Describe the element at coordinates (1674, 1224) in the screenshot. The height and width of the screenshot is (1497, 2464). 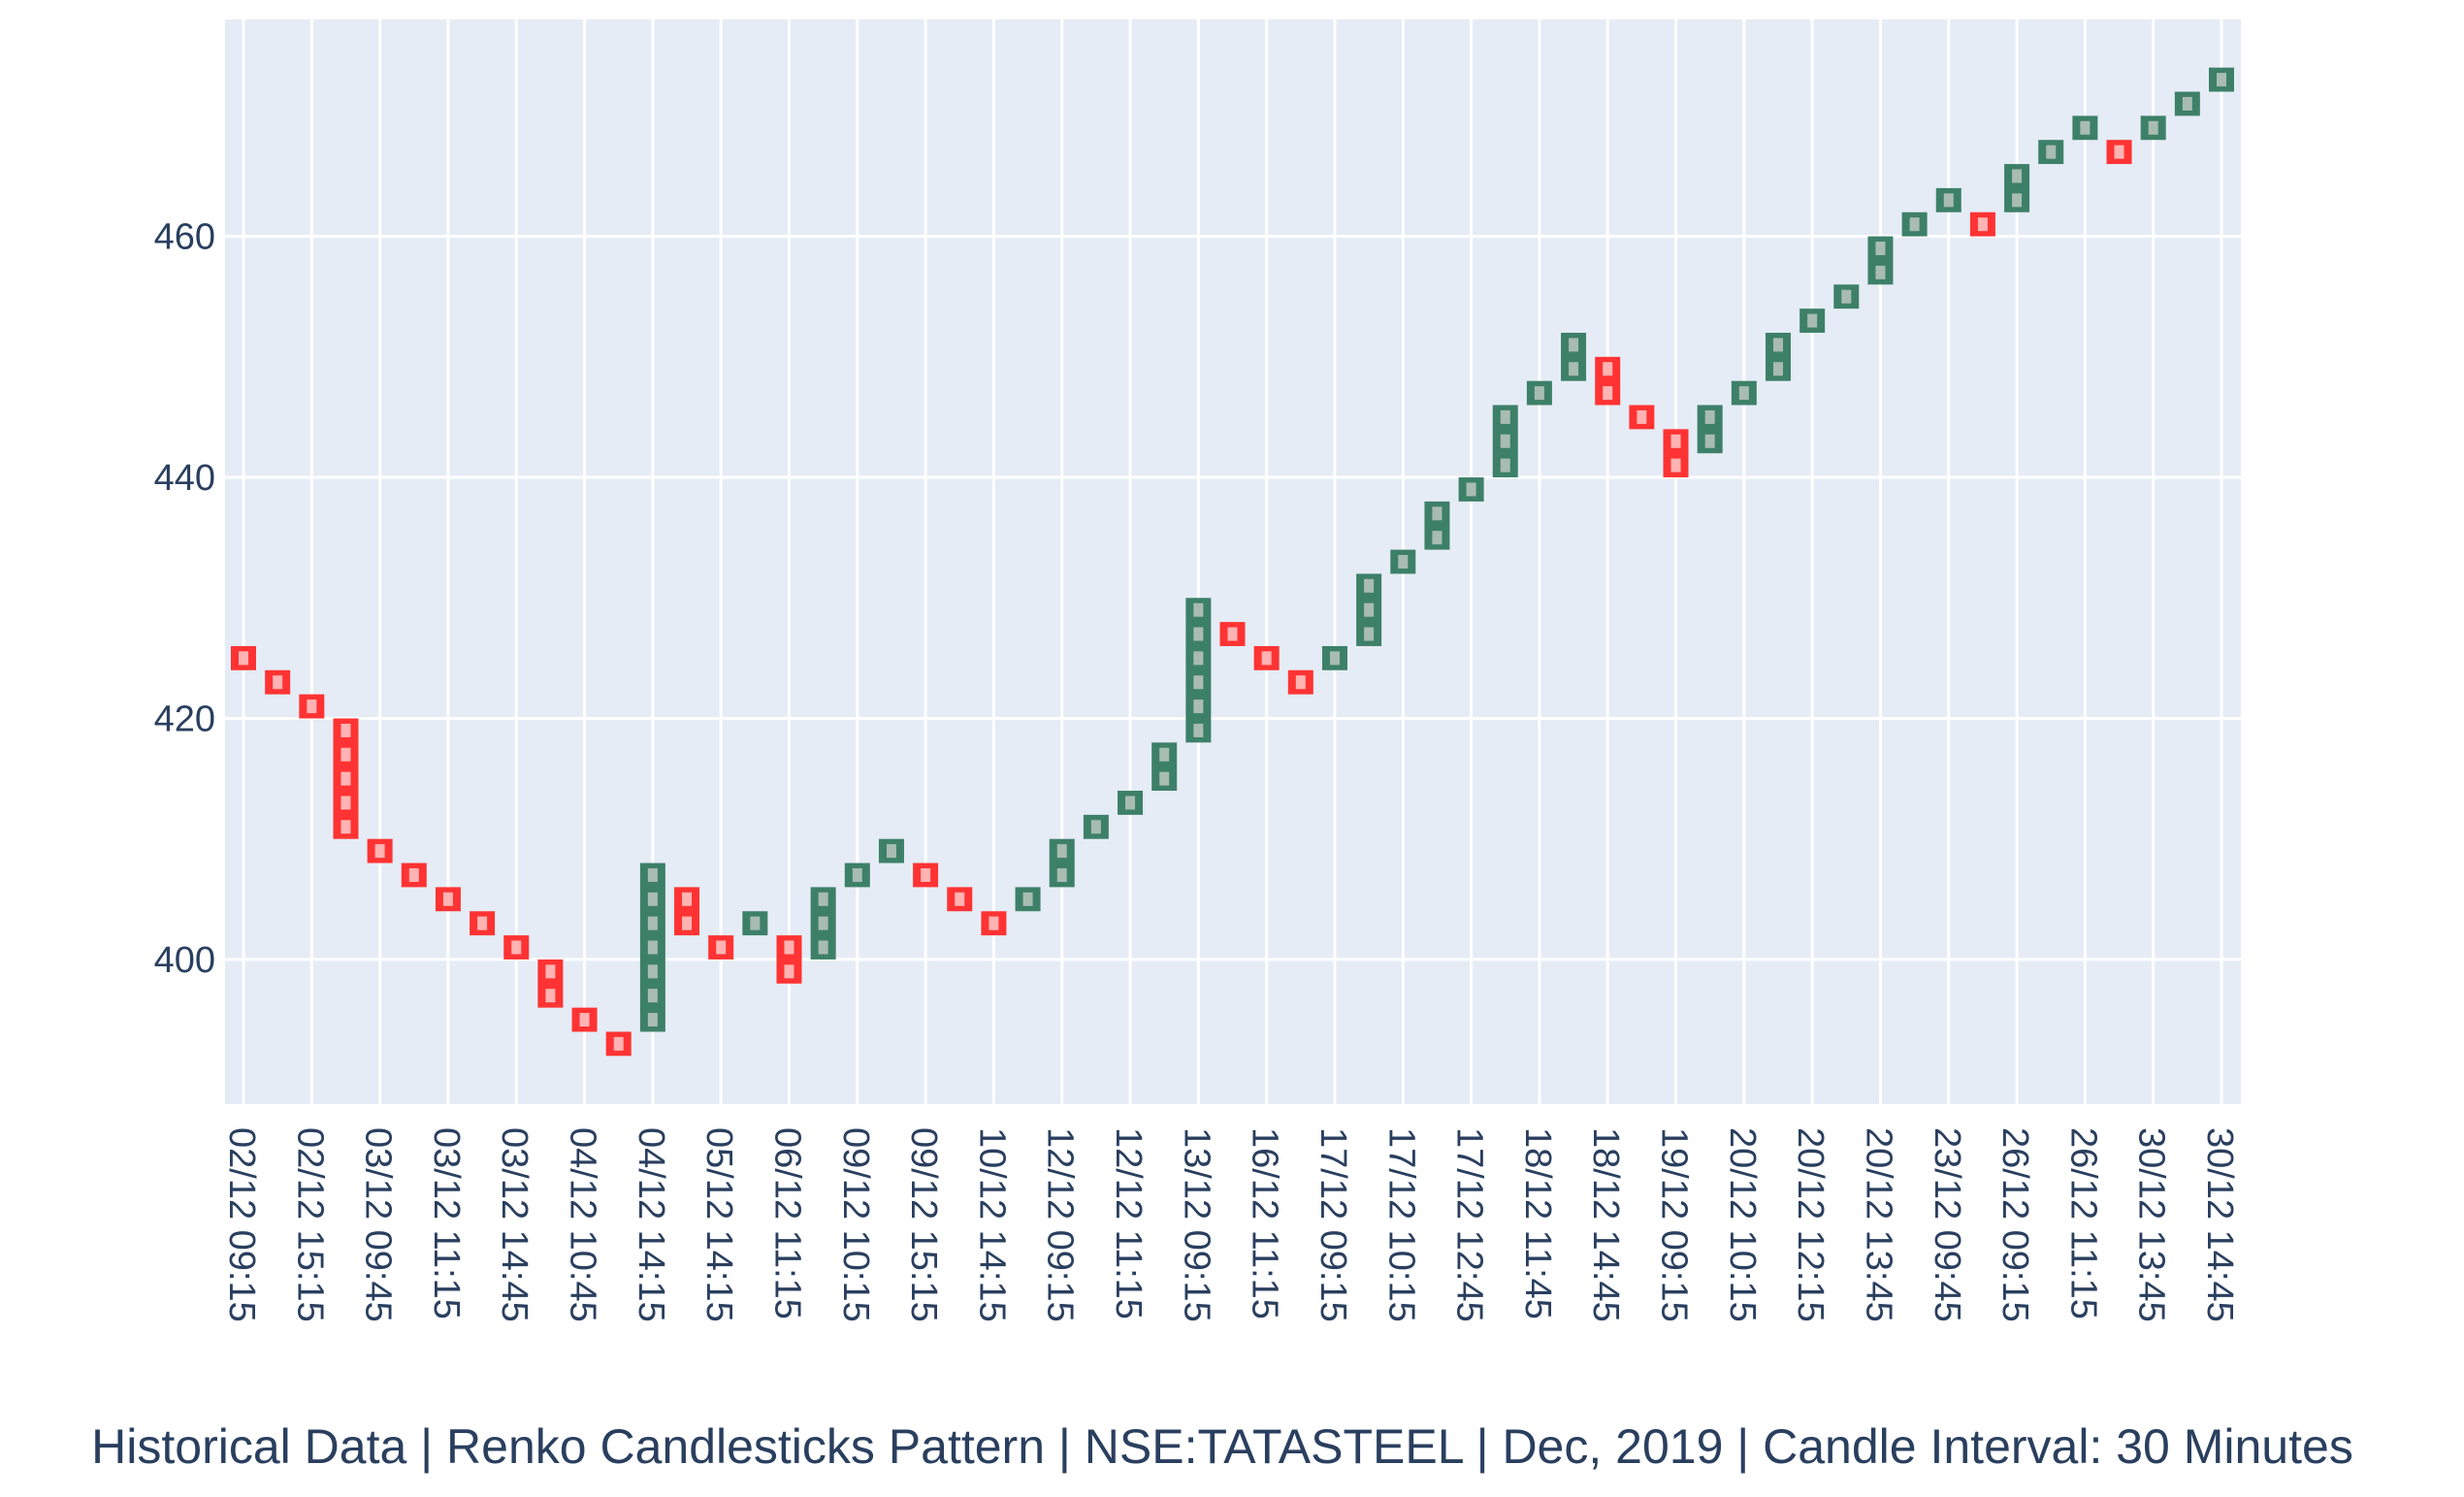
I see `x-tick-label: 19/12 09:15` at that location.